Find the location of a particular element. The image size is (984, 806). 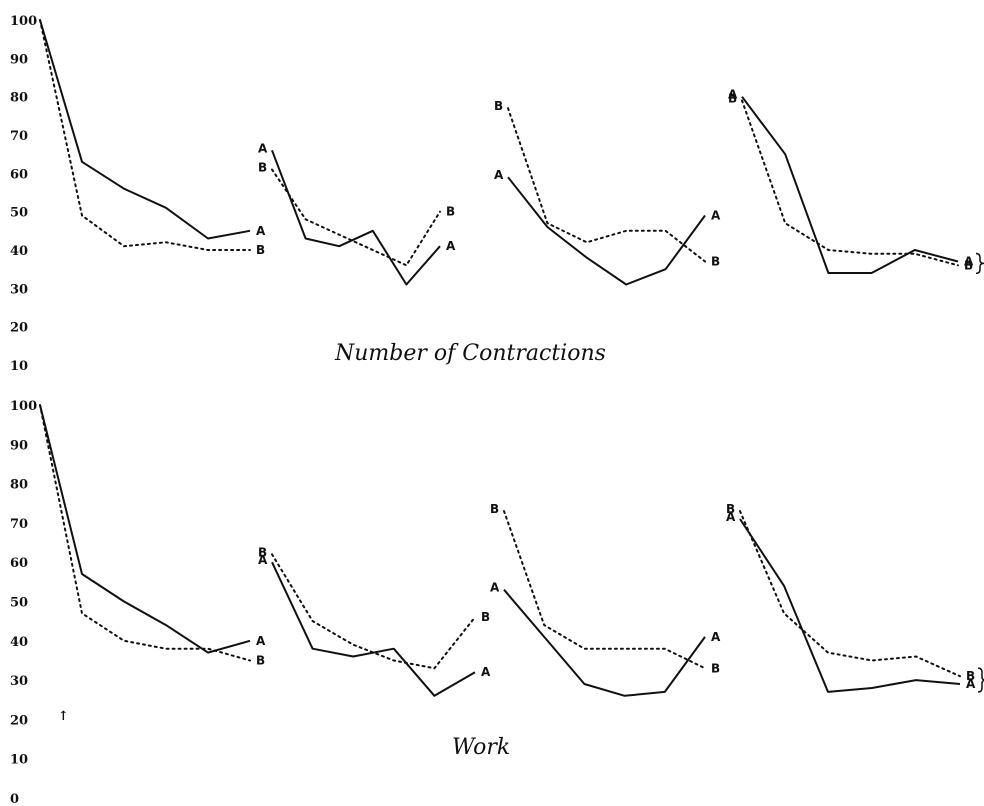

chart-title: Work is located at coordinates (481, 747).